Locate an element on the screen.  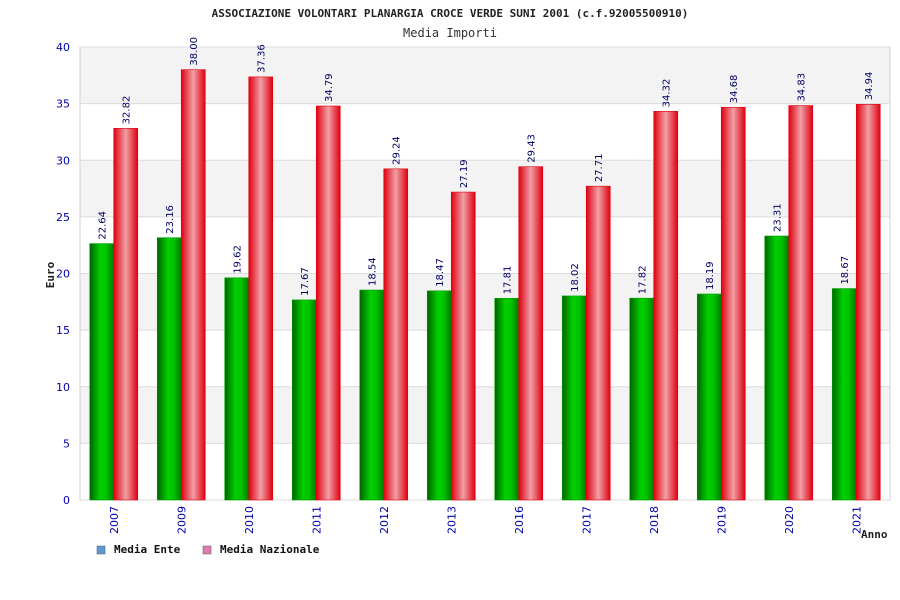
legend-swatch-media-nazionale is located at coordinates (207, 550).